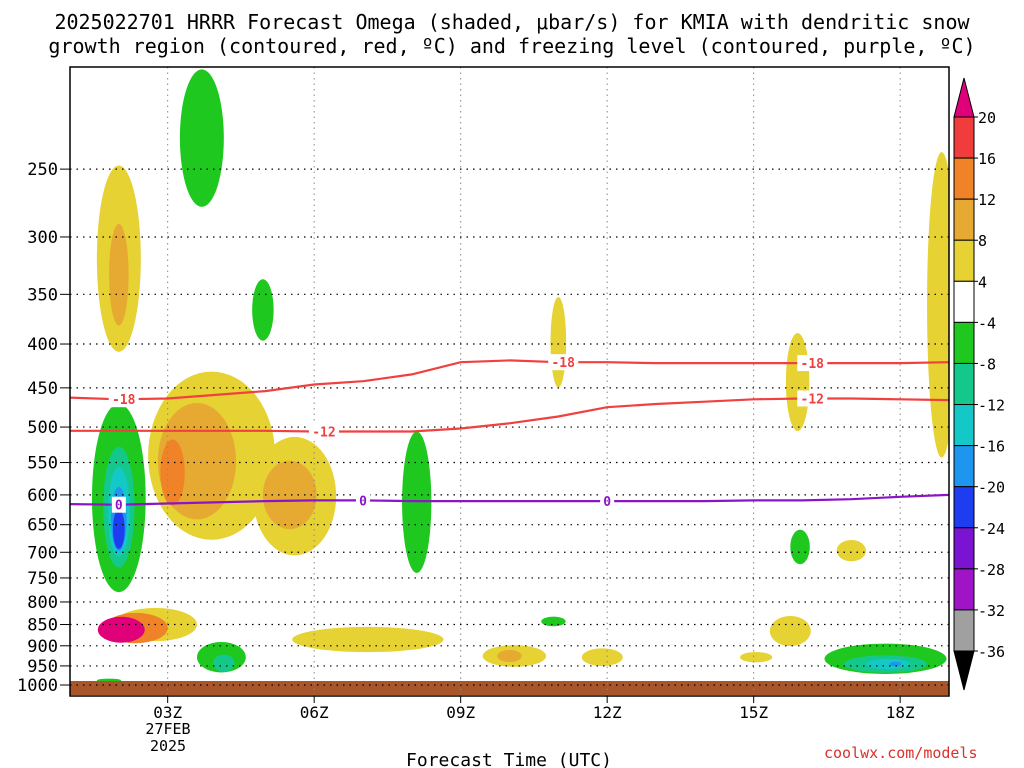 This screenshot has width=1024, height=768. What do you see at coordinates (987, 159) in the screenshot?
I see `colorbar-label: 16` at bounding box center [987, 159].